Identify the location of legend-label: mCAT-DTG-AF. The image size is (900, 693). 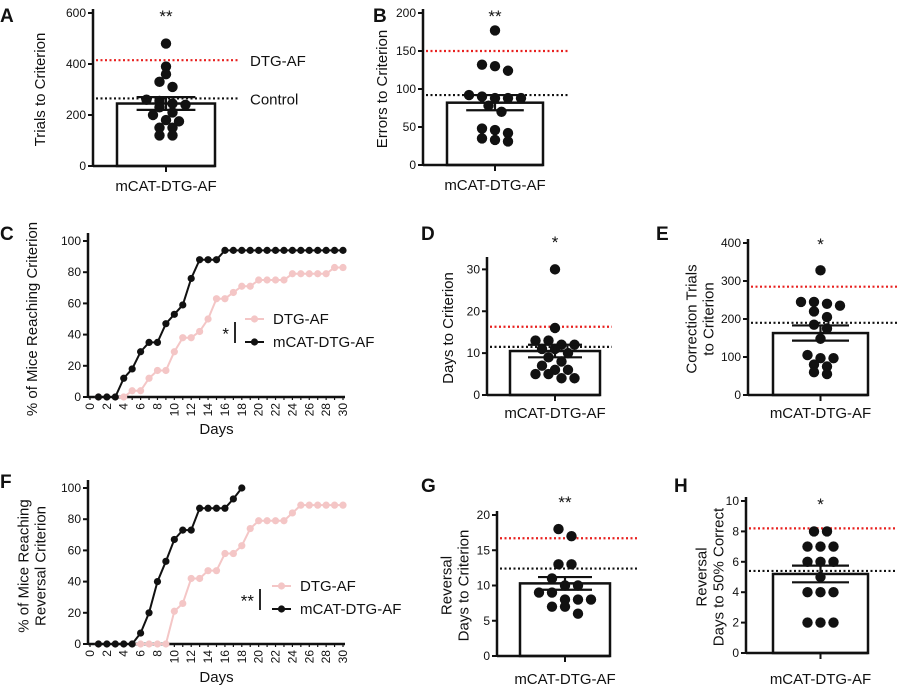
(323, 342).